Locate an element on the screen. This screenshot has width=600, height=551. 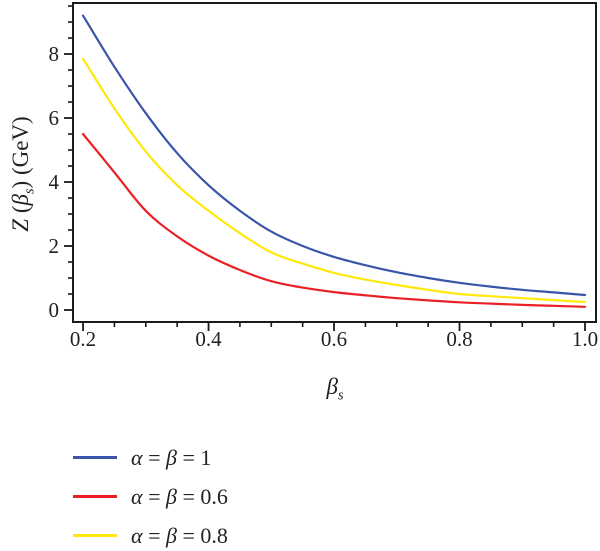
y-tick-label: 4 is located at coordinates (54, 182).